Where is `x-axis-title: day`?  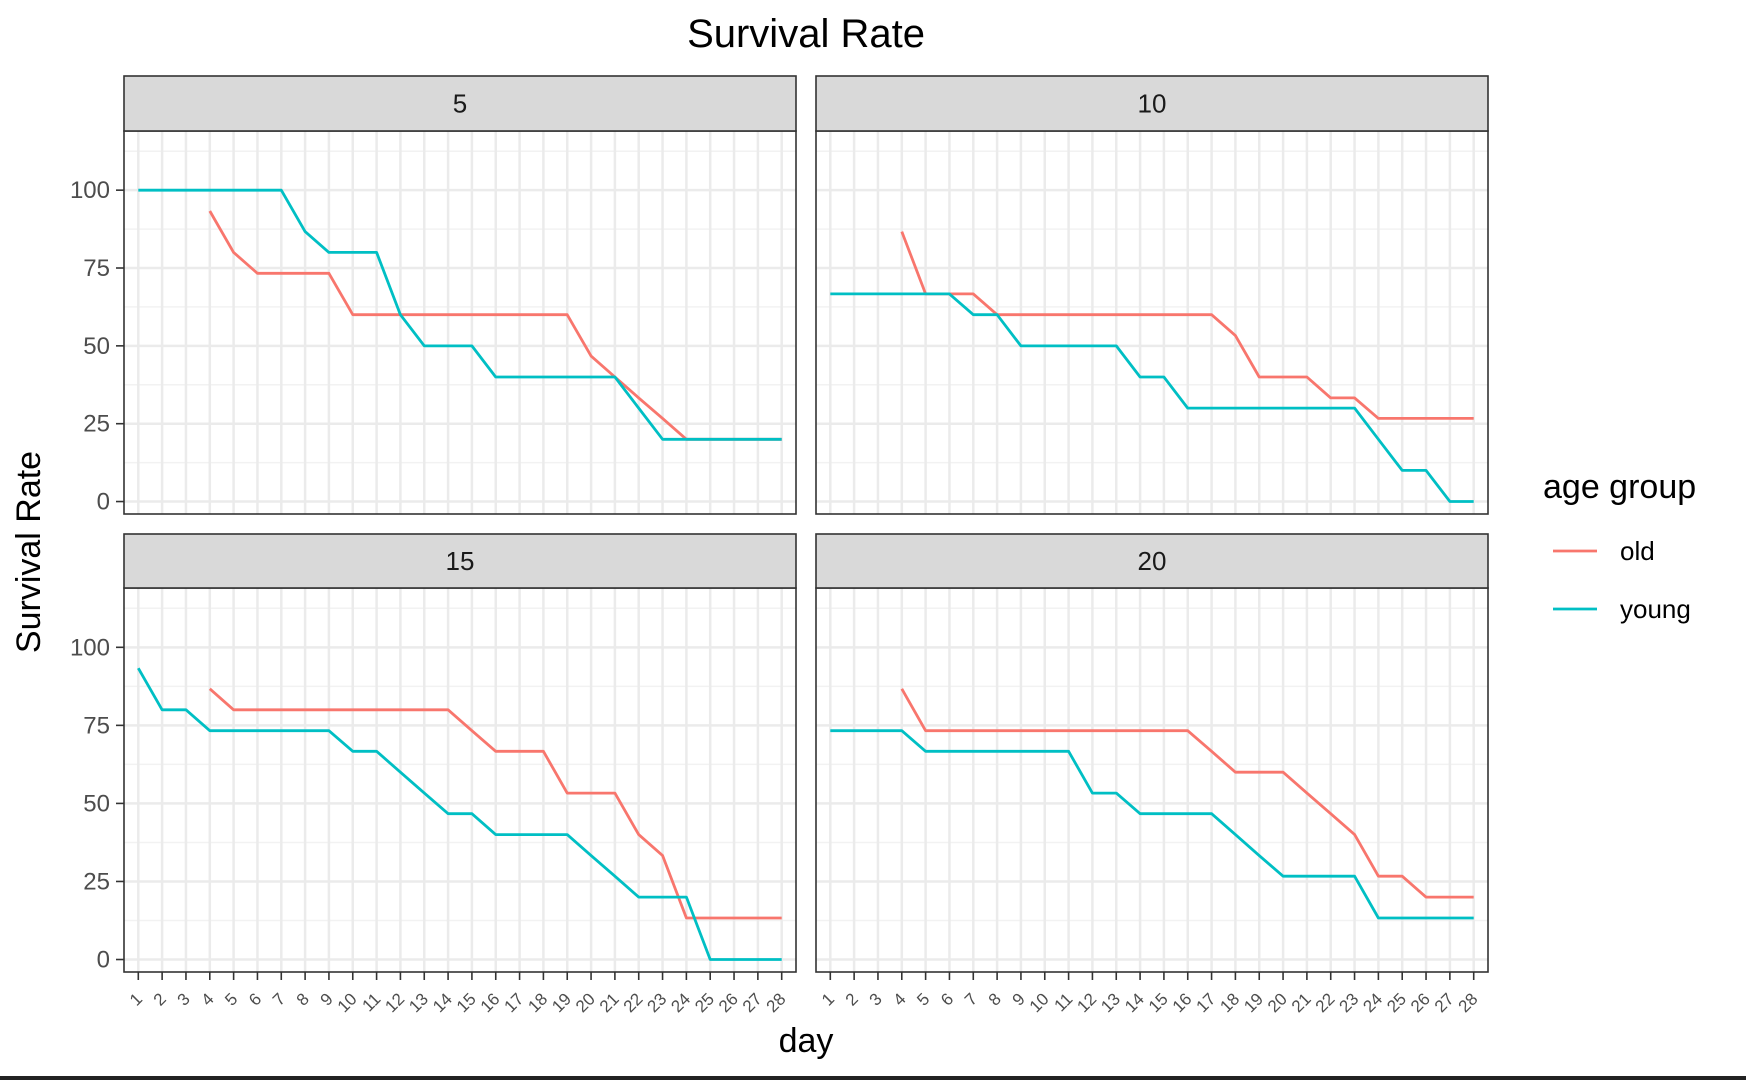 x-axis-title: day is located at coordinates (806, 1041).